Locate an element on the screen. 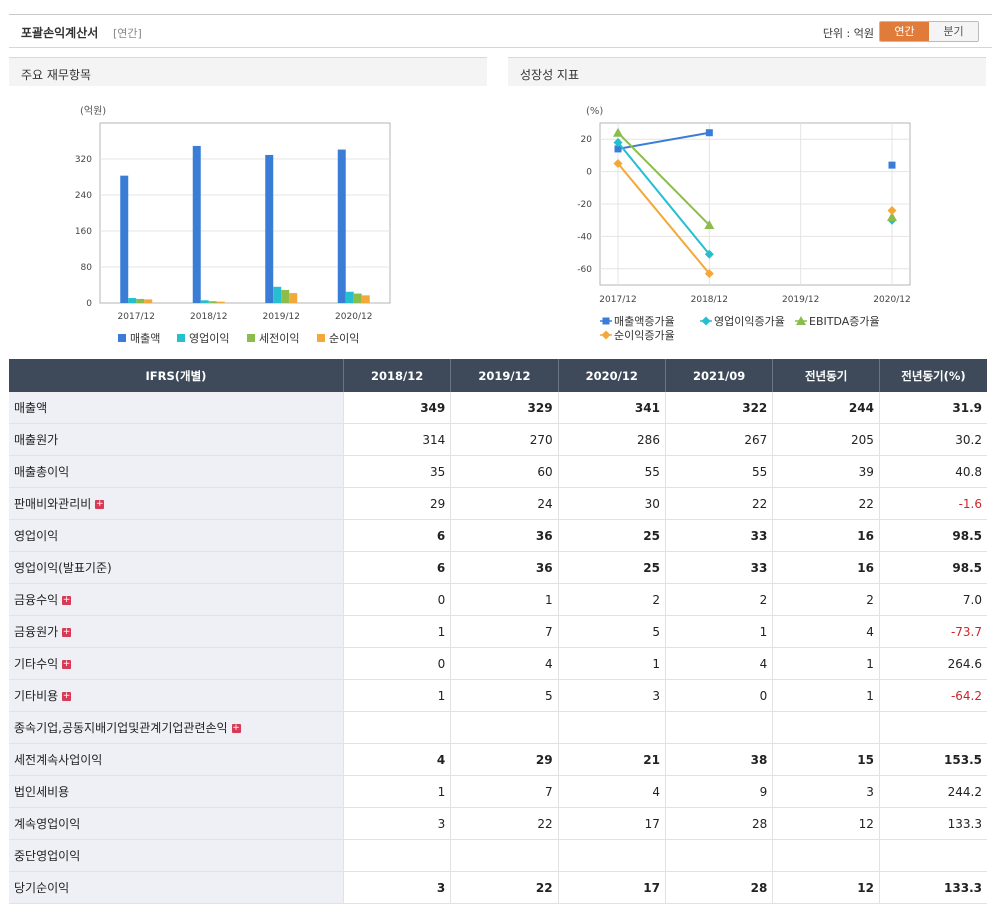  line-legend-label: EBITDA증가율 is located at coordinates (844, 321).